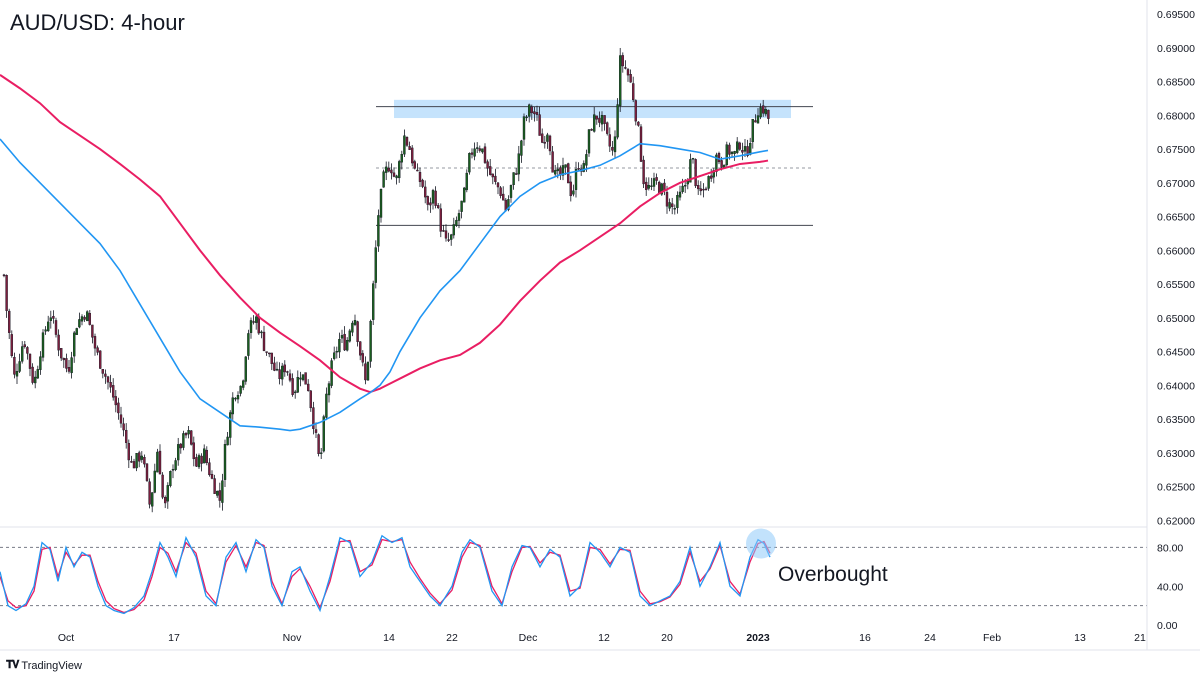  I want to click on time-tick-label: 14, so click(389, 638).